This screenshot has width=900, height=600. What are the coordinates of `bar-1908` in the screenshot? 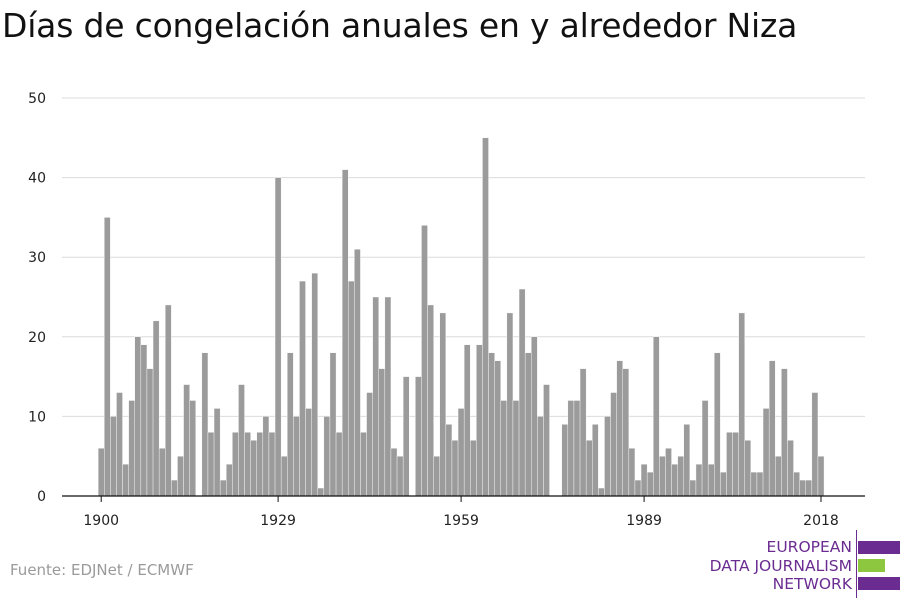 It's located at (150, 432).